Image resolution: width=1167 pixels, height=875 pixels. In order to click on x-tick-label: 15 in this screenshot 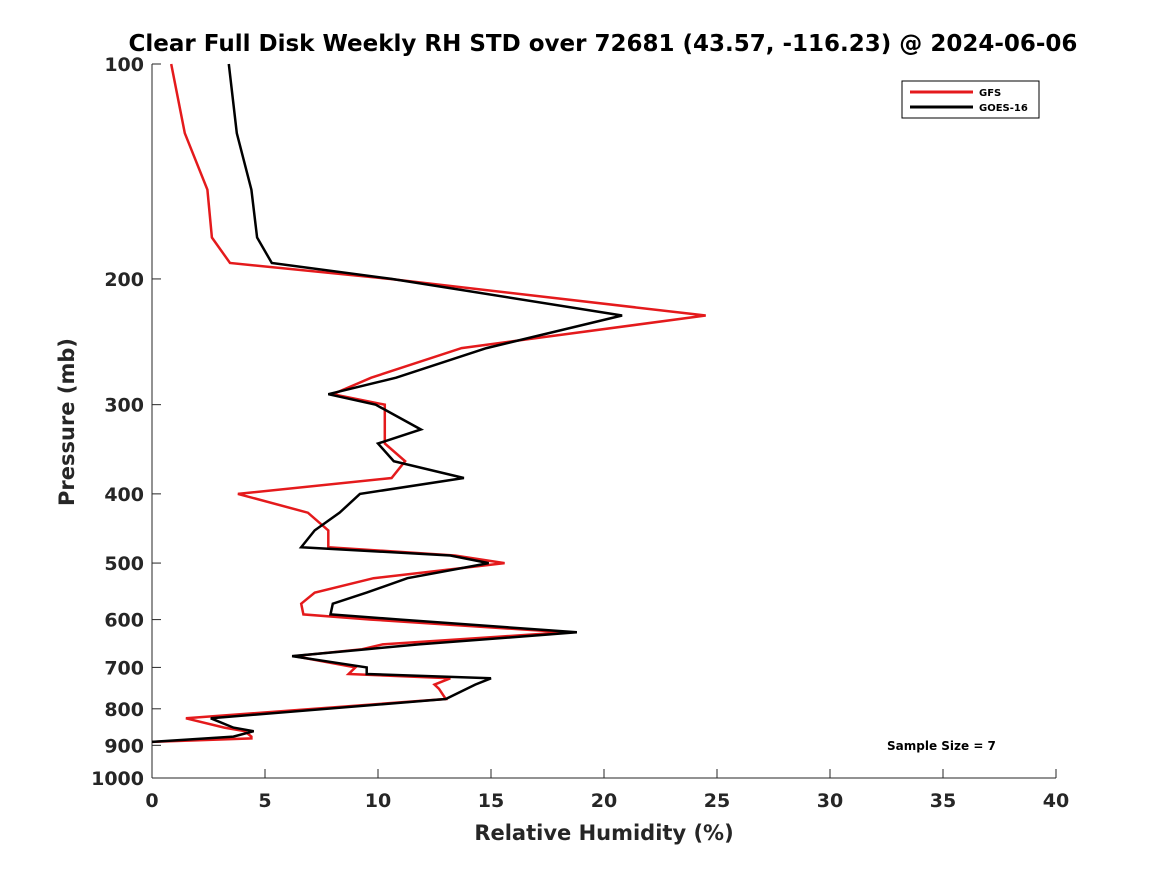, I will do `click(491, 801)`.